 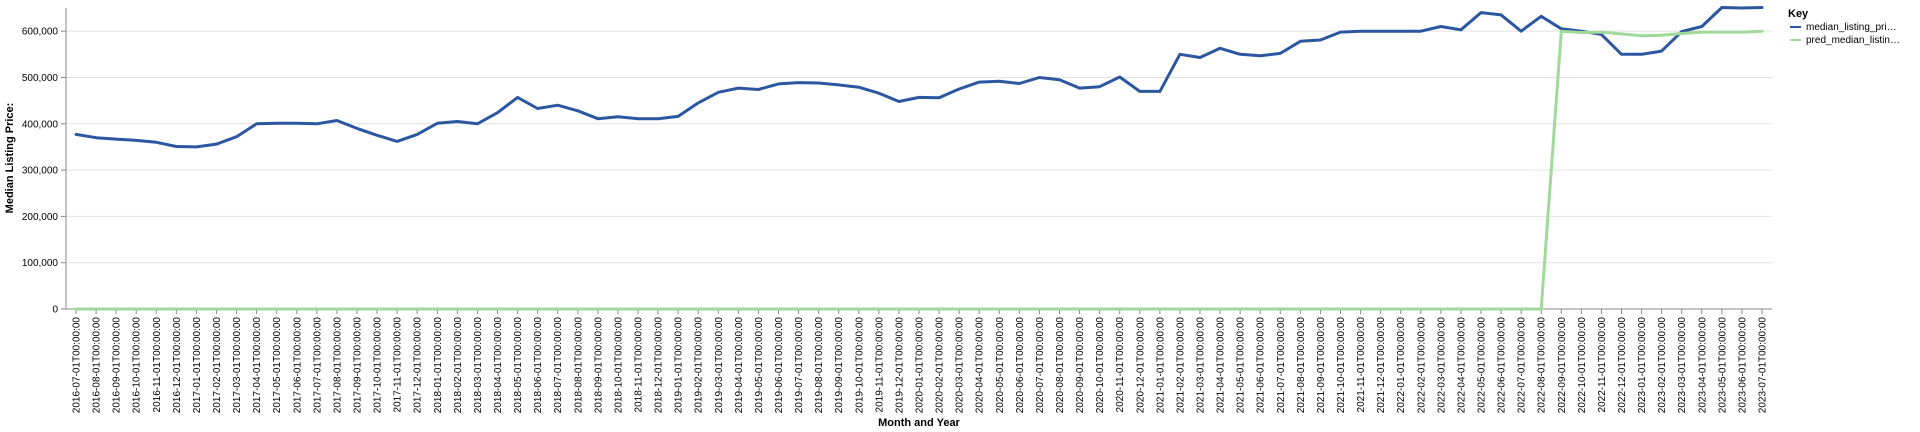 I want to click on x-axis-title: Month and Year, so click(x=919, y=423).